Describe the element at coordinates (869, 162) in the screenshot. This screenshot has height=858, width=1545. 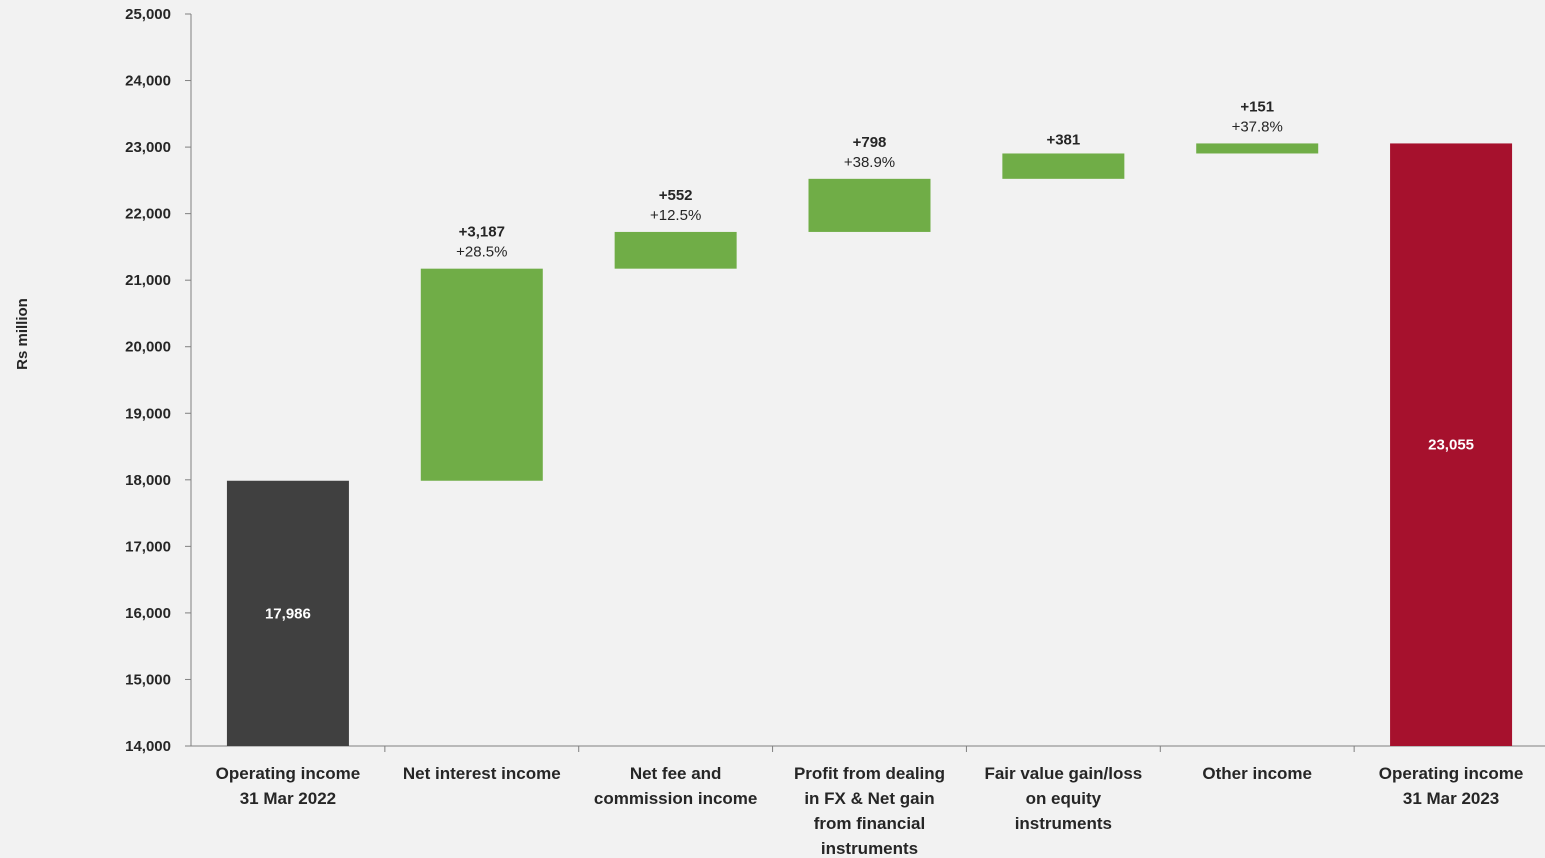
I see `bar-percent-label: +38.9%` at that location.